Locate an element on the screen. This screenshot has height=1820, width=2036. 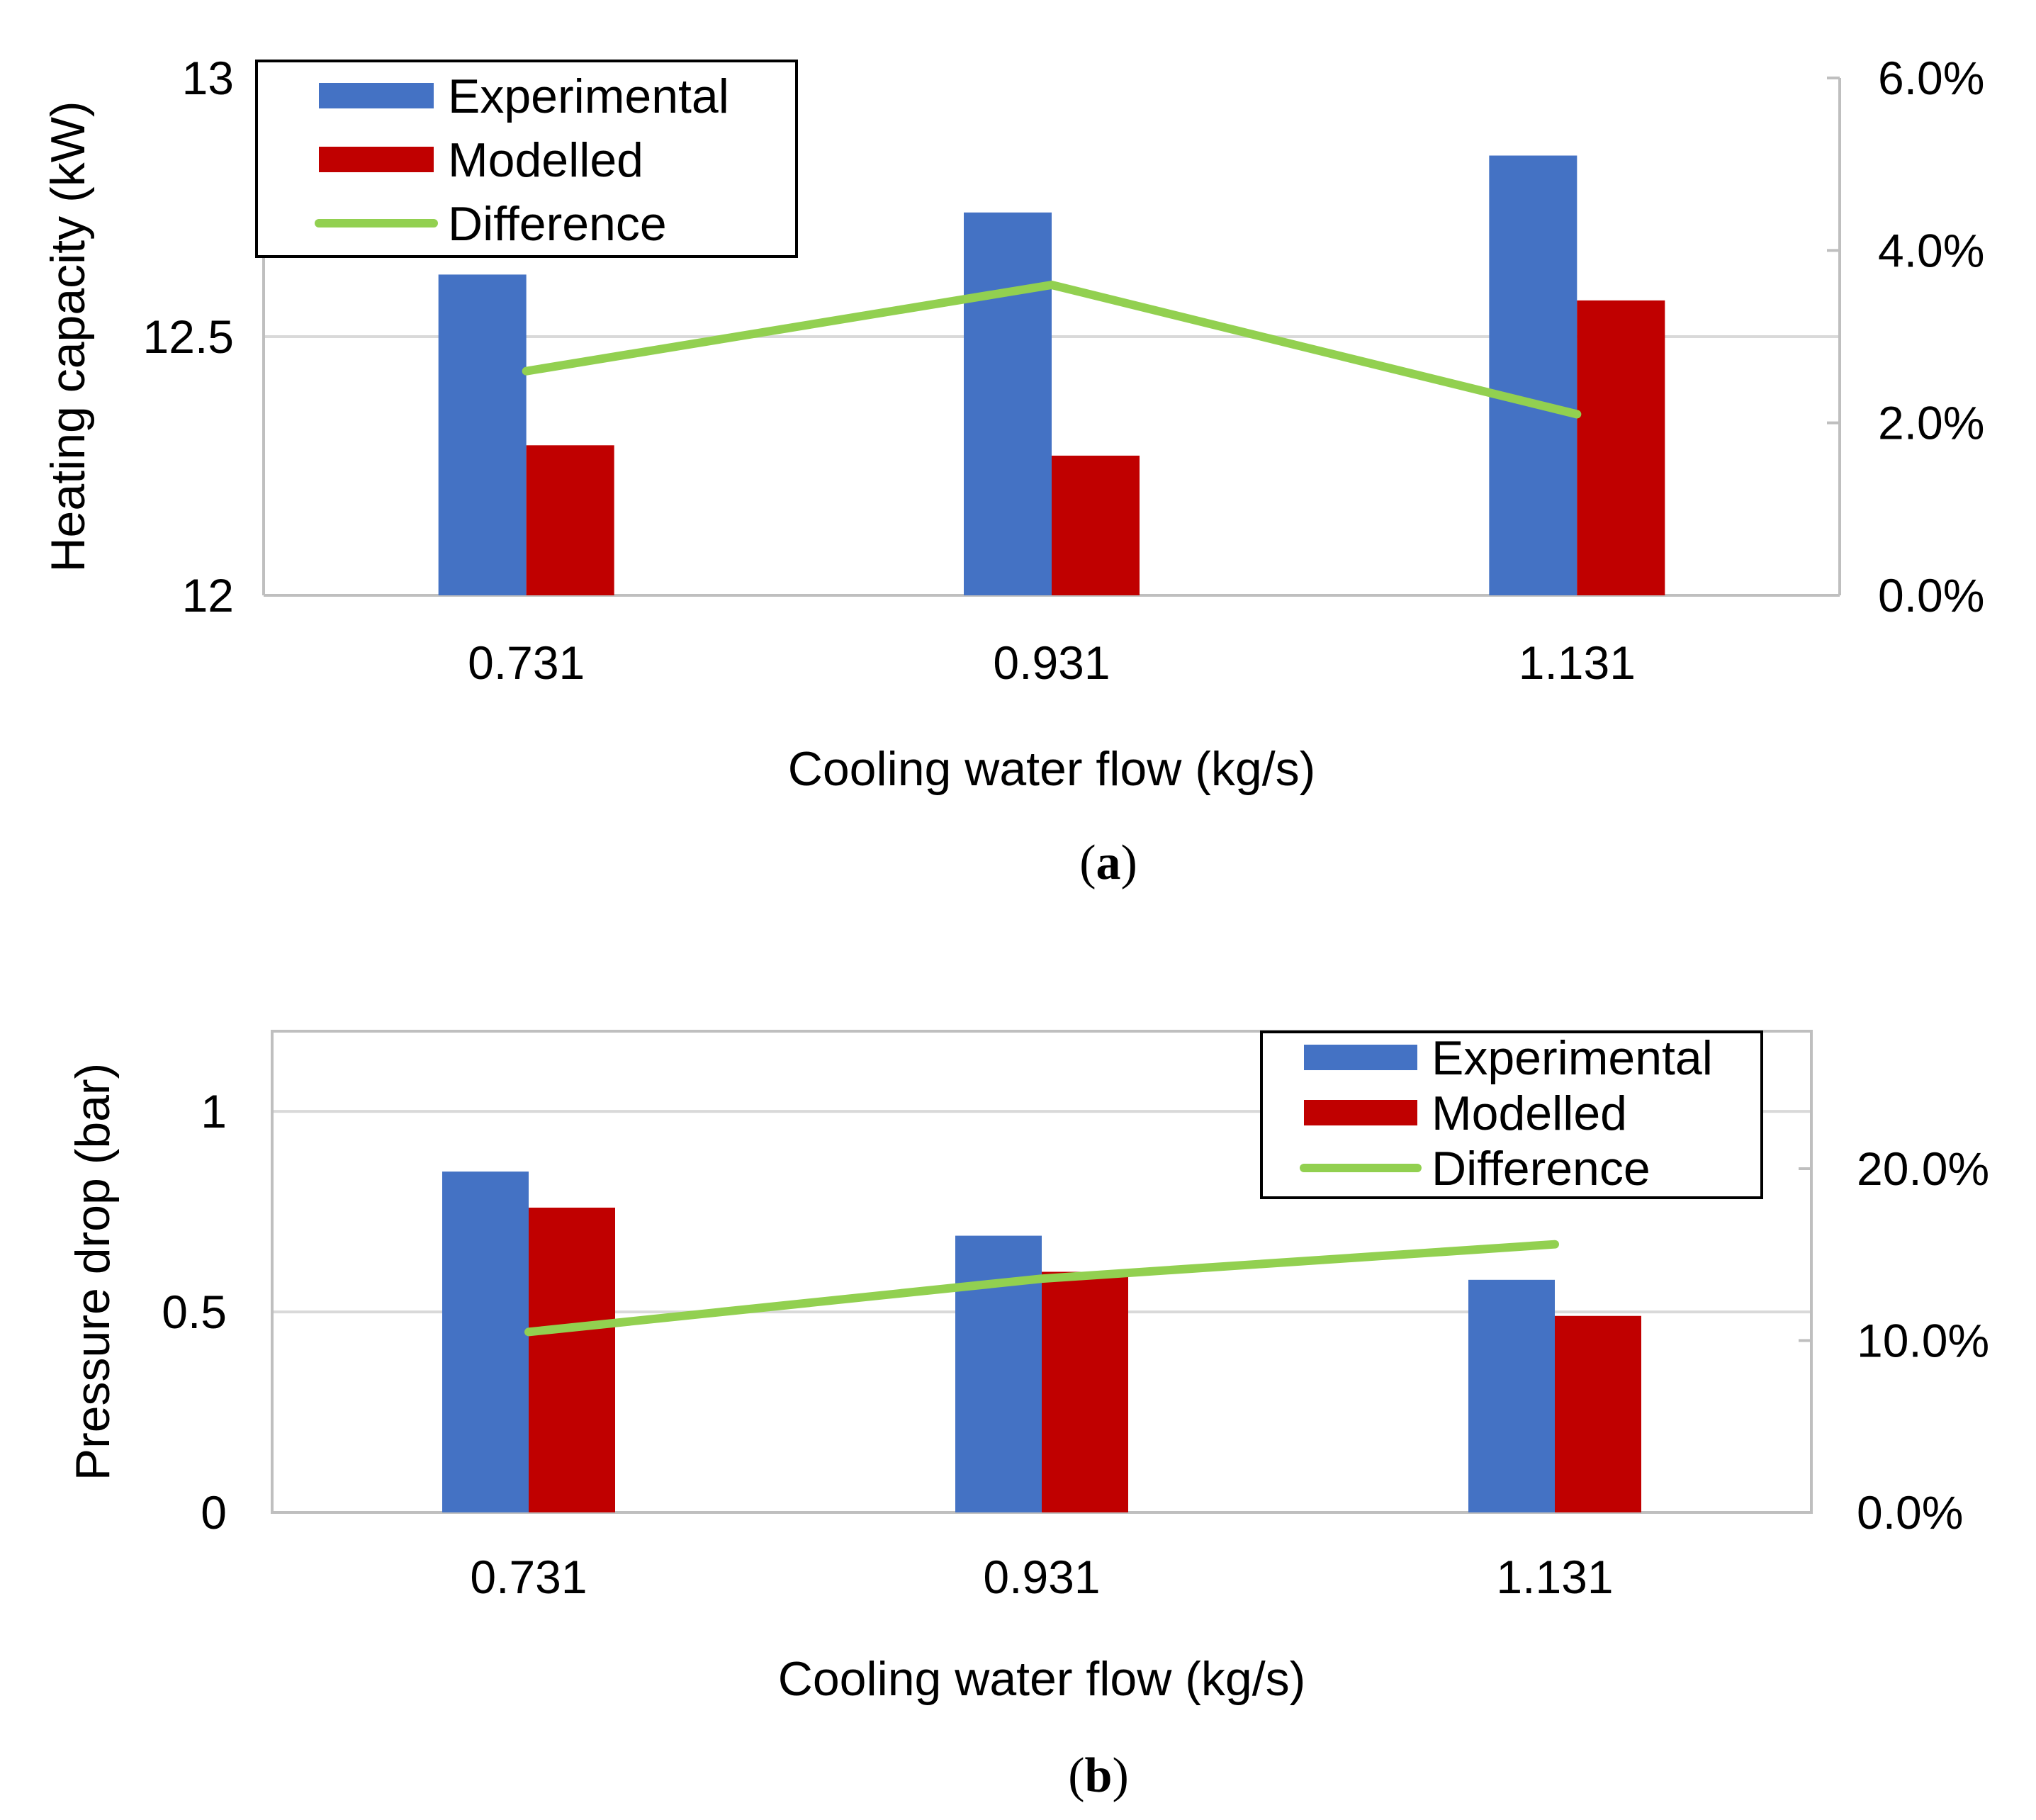
y-tick-label: 0.5 is located at coordinates (195, 1312).